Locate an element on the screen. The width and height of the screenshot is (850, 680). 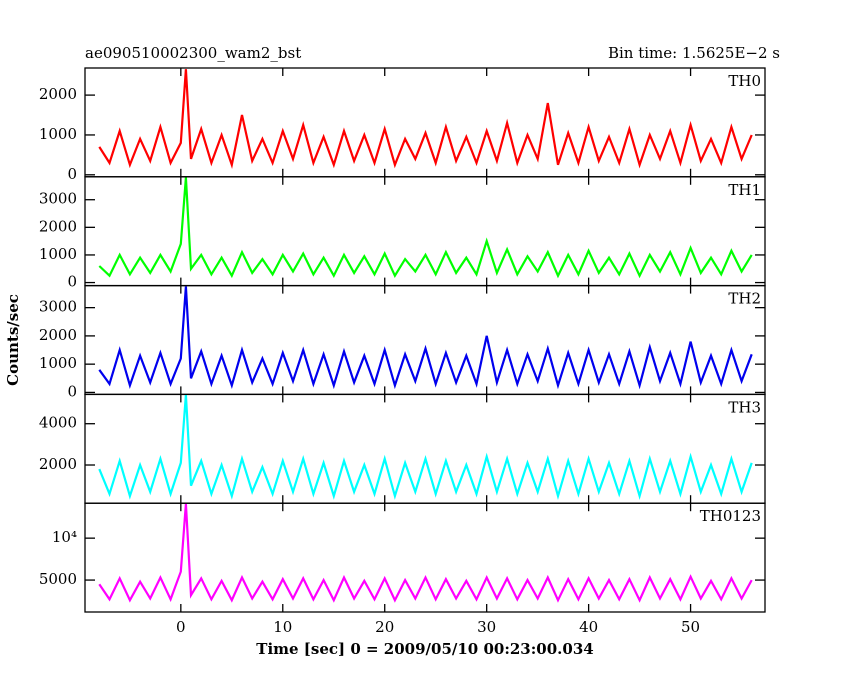
x-tick-label: 0 is located at coordinates (181, 627).